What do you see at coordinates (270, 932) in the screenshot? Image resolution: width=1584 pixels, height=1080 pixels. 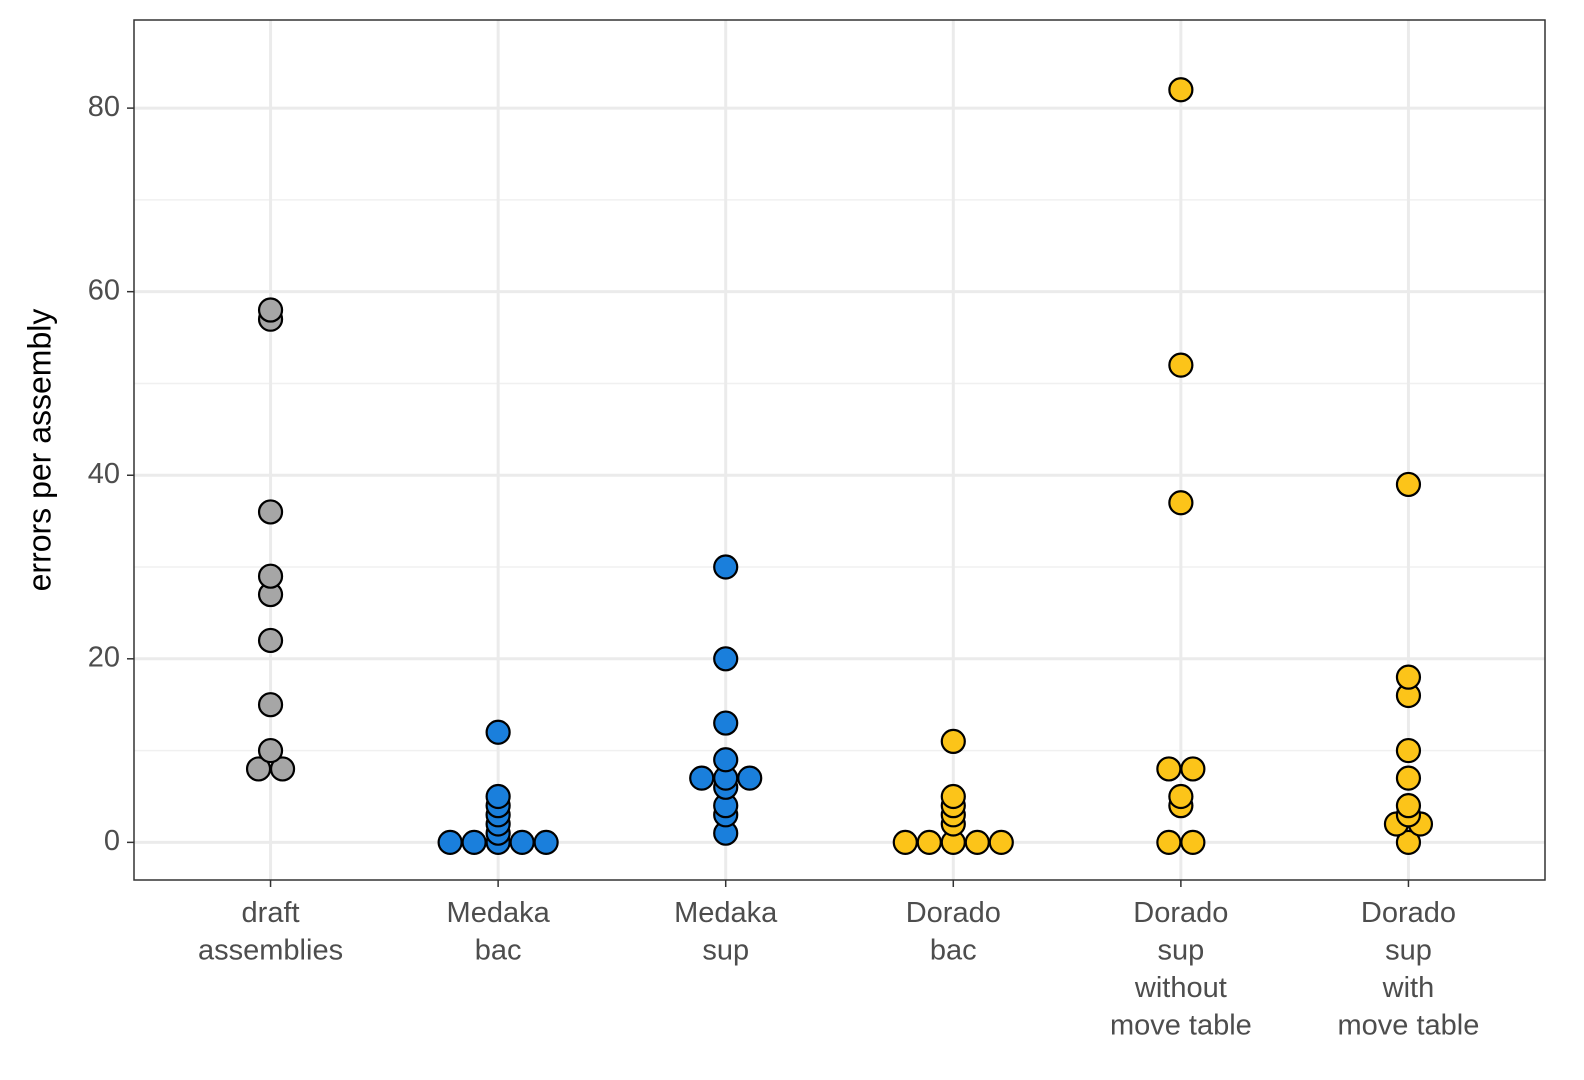 I see `x-tick-label: draft assemblies` at bounding box center [270, 932].